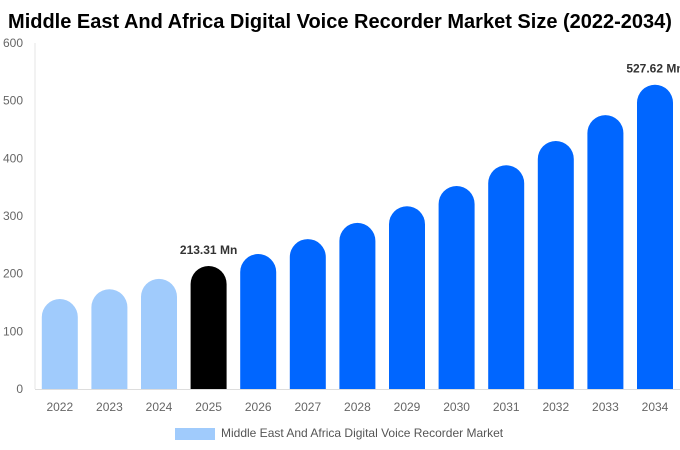 This screenshot has width=680, height=450. Describe the element at coordinates (195, 434) in the screenshot. I see `legend-swatch` at that location.